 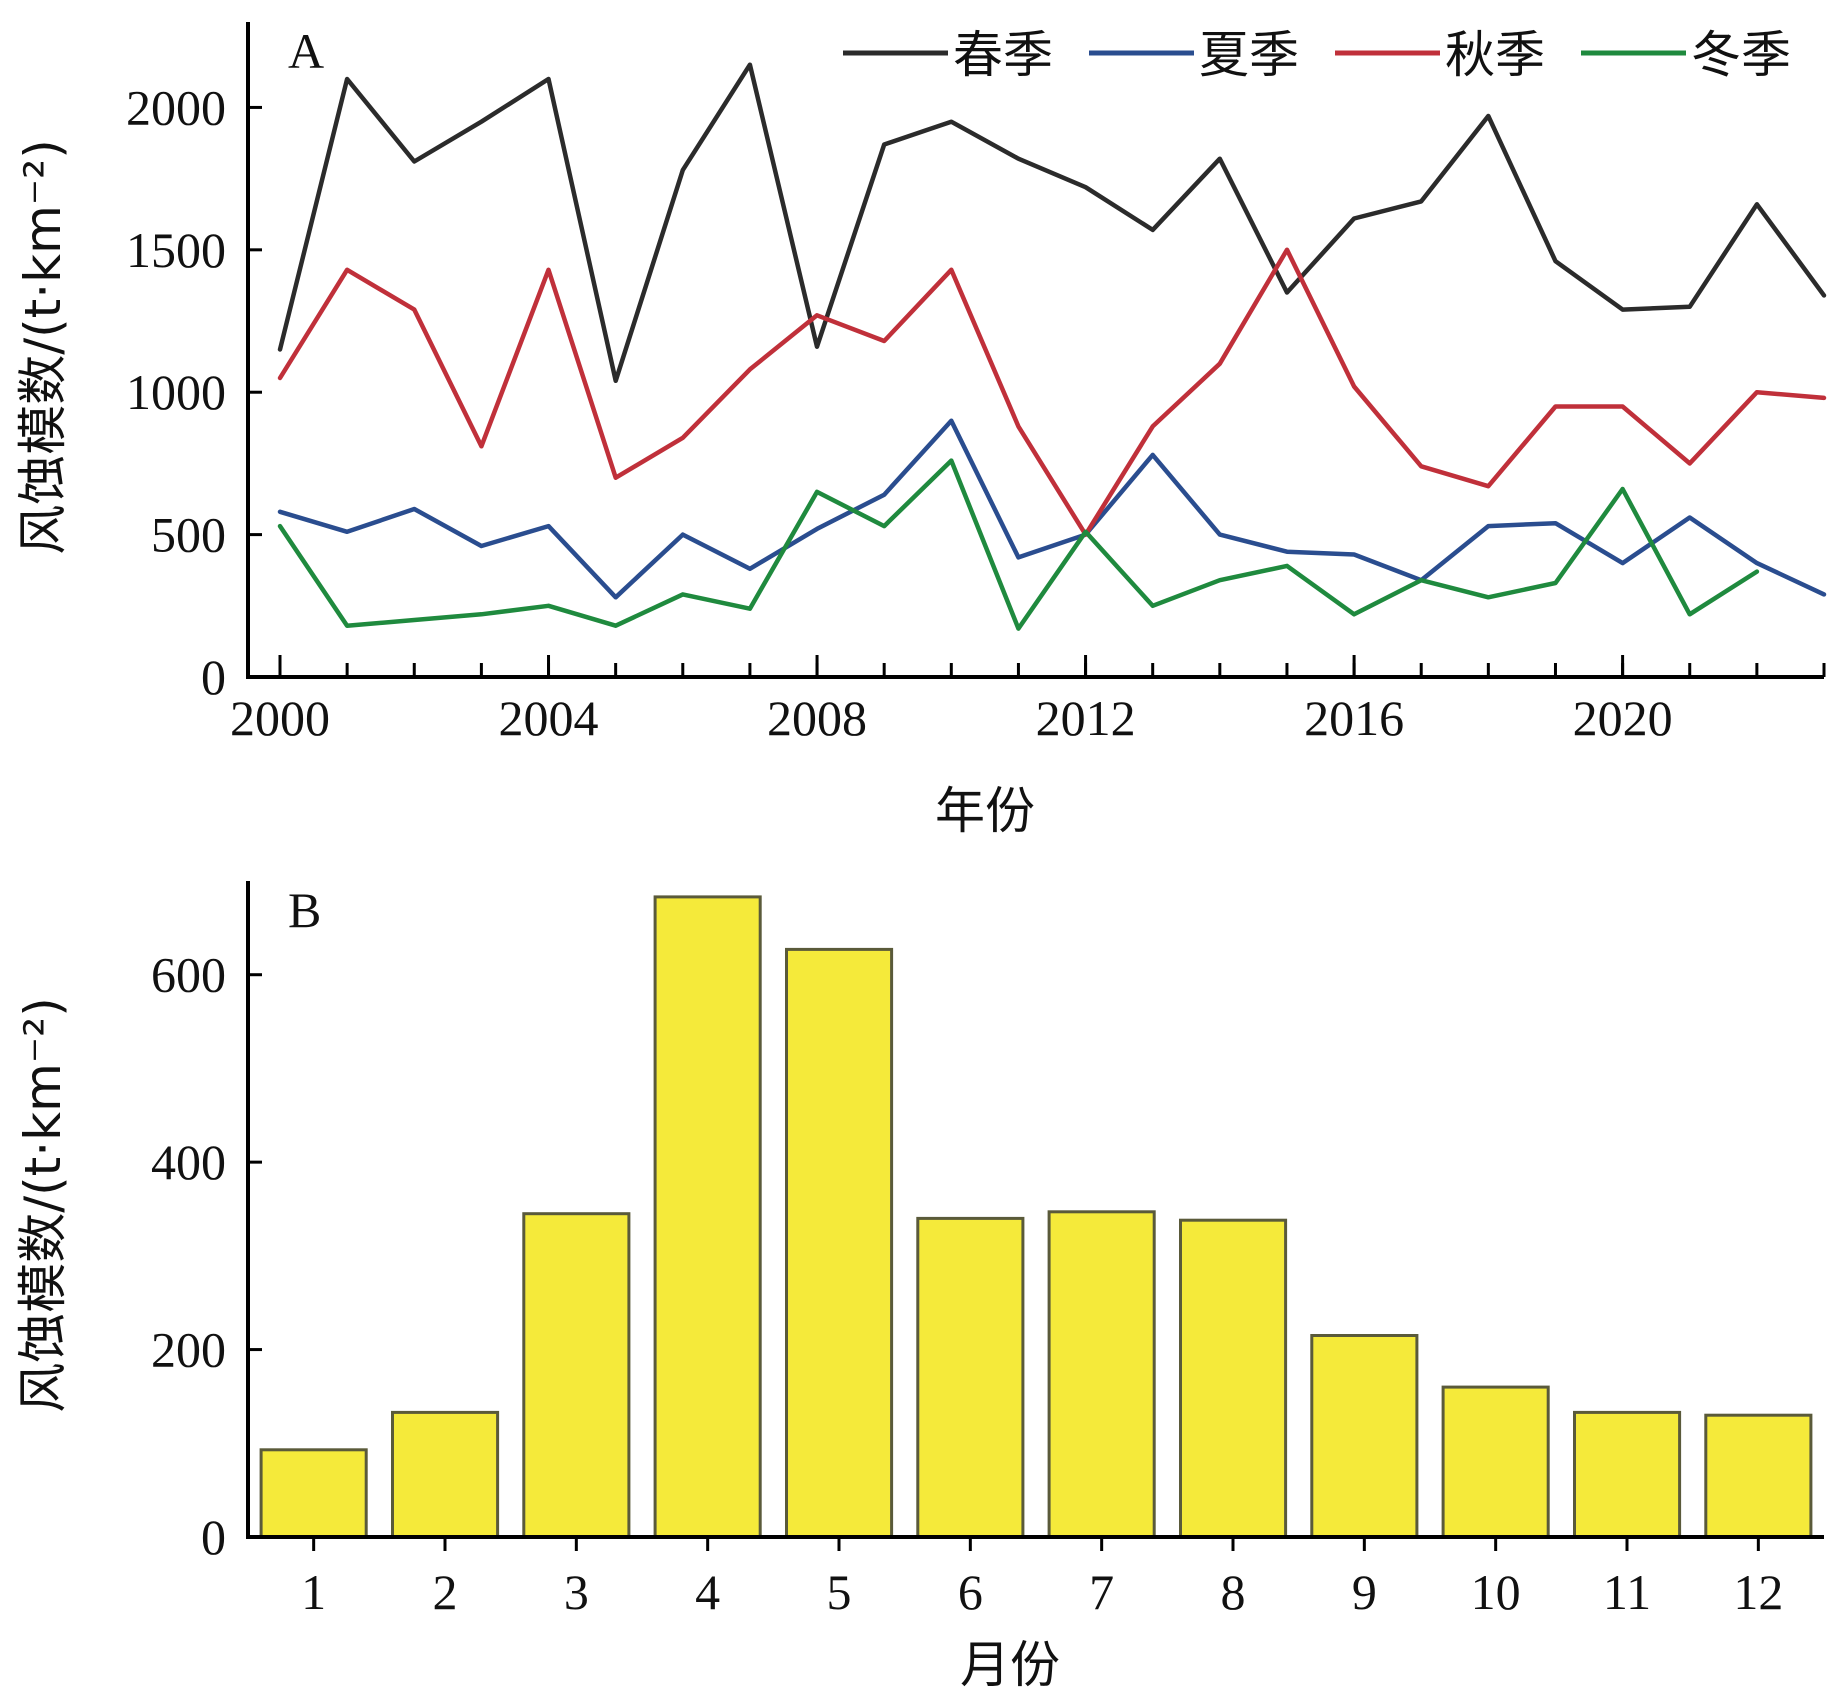 What do you see at coordinates (313, 1592) in the screenshot?
I see `panel-b-x-tick-label: 1` at bounding box center [313, 1592].